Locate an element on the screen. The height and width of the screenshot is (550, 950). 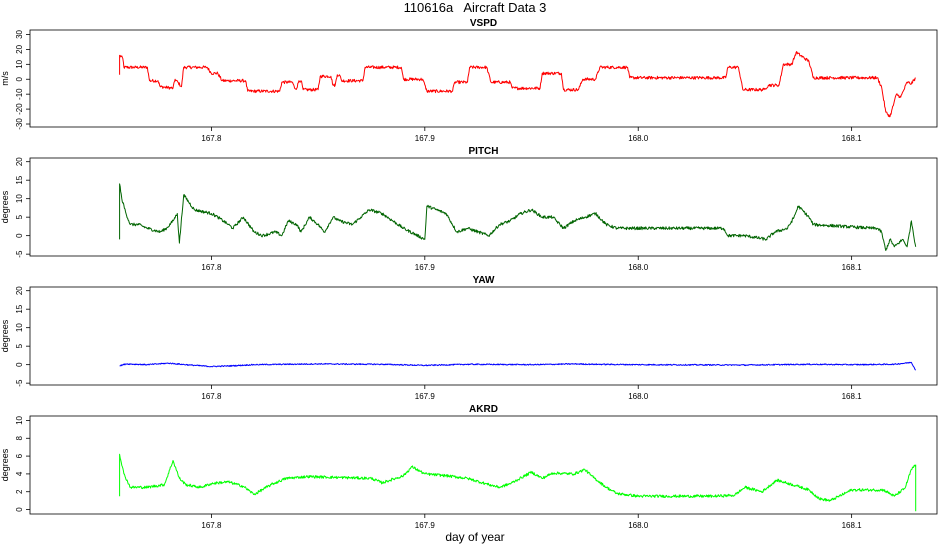
y-tick-label: -10 is located at coordinates (19, 94).